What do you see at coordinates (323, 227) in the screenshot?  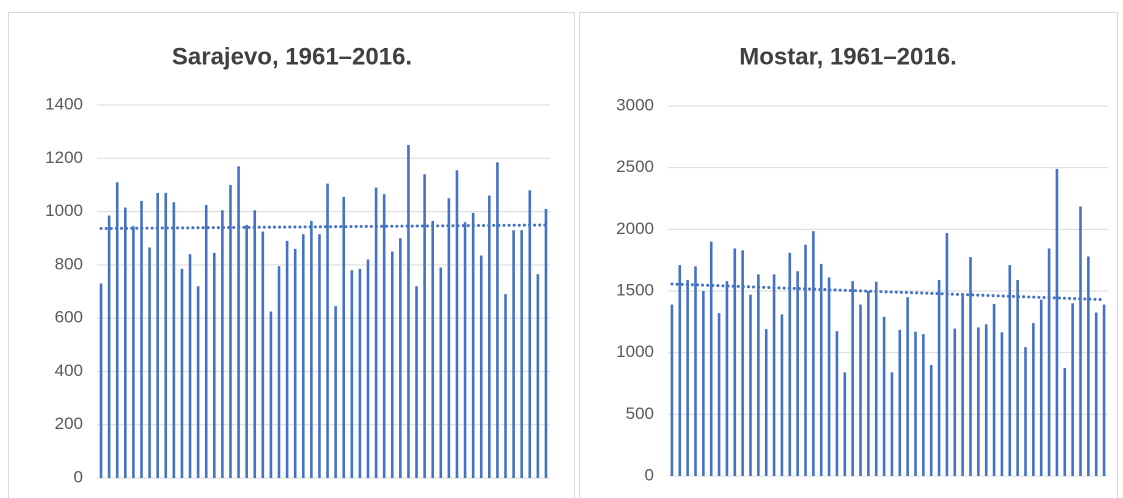 I see `trendline` at bounding box center [323, 227].